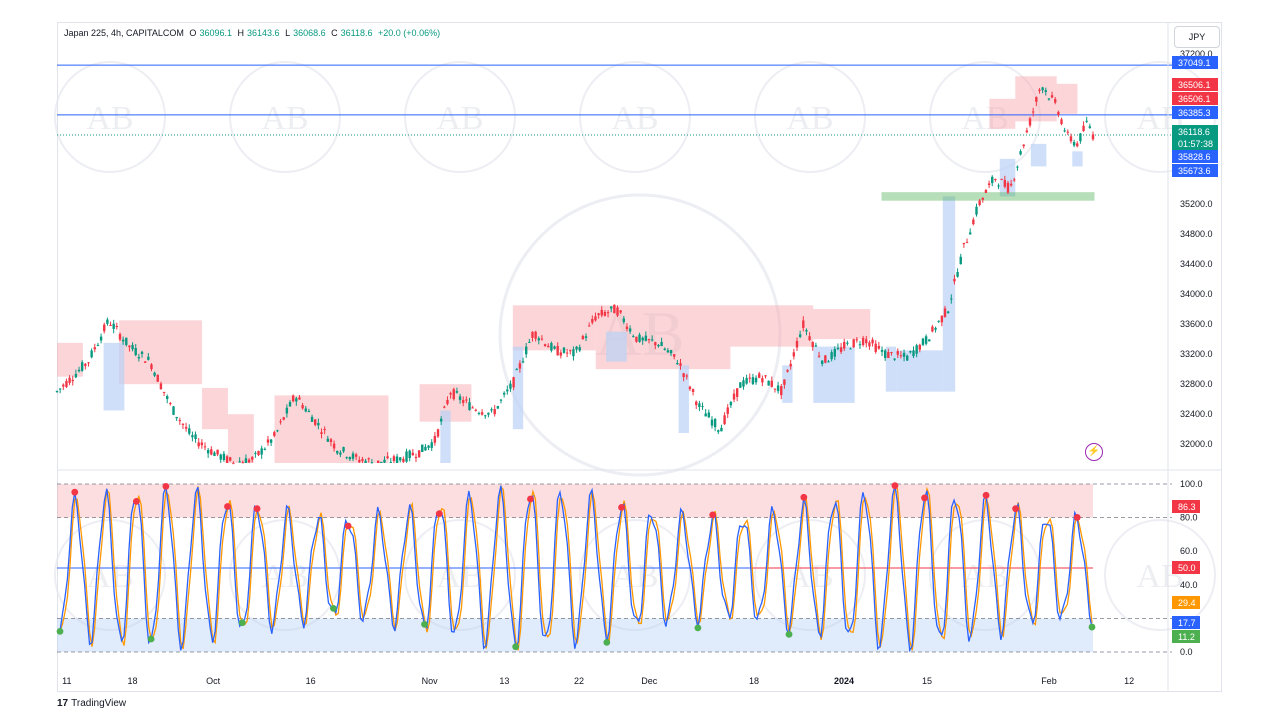 This screenshot has width=1280, height=720. Describe the element at coordinates (649, 681) in the screenshot. I see `x-tick-label: Dec` at that location.